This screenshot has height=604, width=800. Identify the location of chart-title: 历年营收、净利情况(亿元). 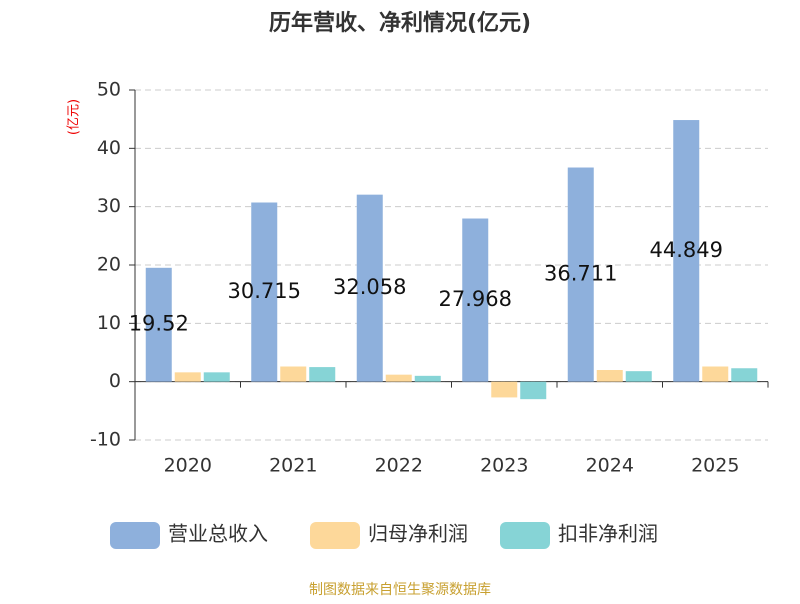
(400, 23).